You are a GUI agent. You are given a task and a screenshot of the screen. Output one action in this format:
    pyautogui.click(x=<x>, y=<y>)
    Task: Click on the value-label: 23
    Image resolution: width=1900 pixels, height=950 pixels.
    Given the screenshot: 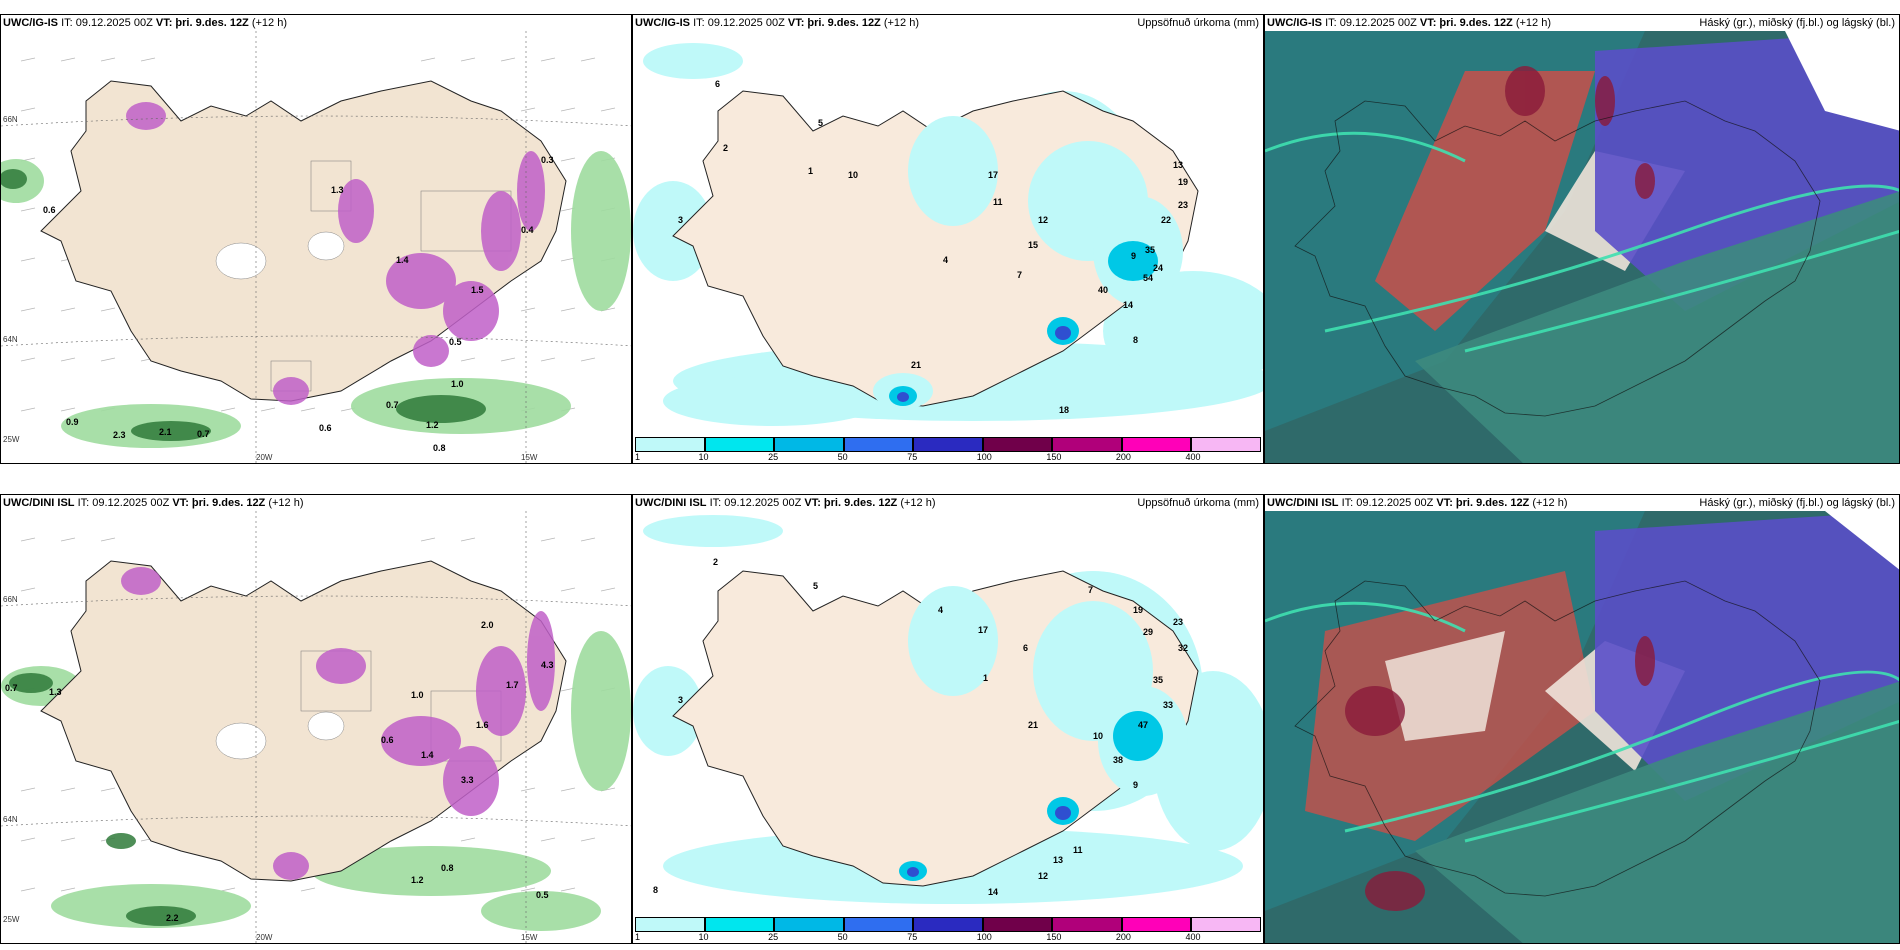 What is the action you would take?
    pyautogui.click(x=1178, y=622)
    